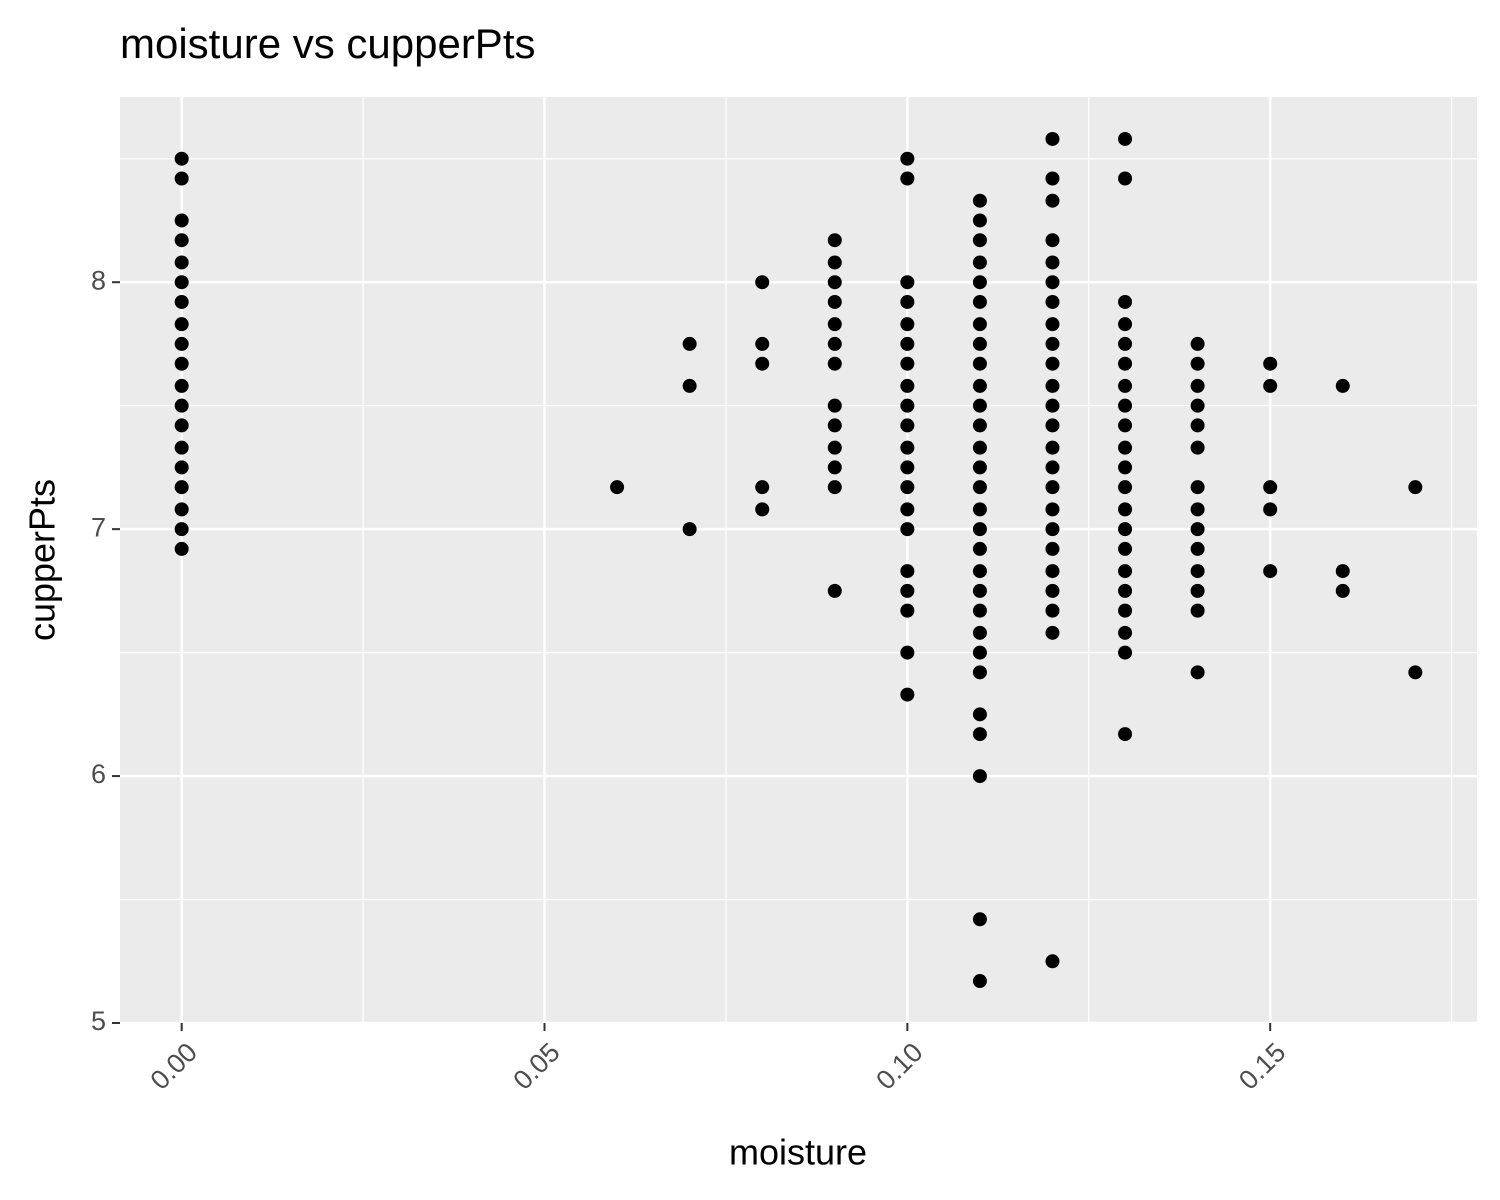 The image size is (1500, 1200). What do you see at coordinates (899, 1066) in the screenshot?
I see `x-tick-label: 0.10` at bounding box center [899, 1066].